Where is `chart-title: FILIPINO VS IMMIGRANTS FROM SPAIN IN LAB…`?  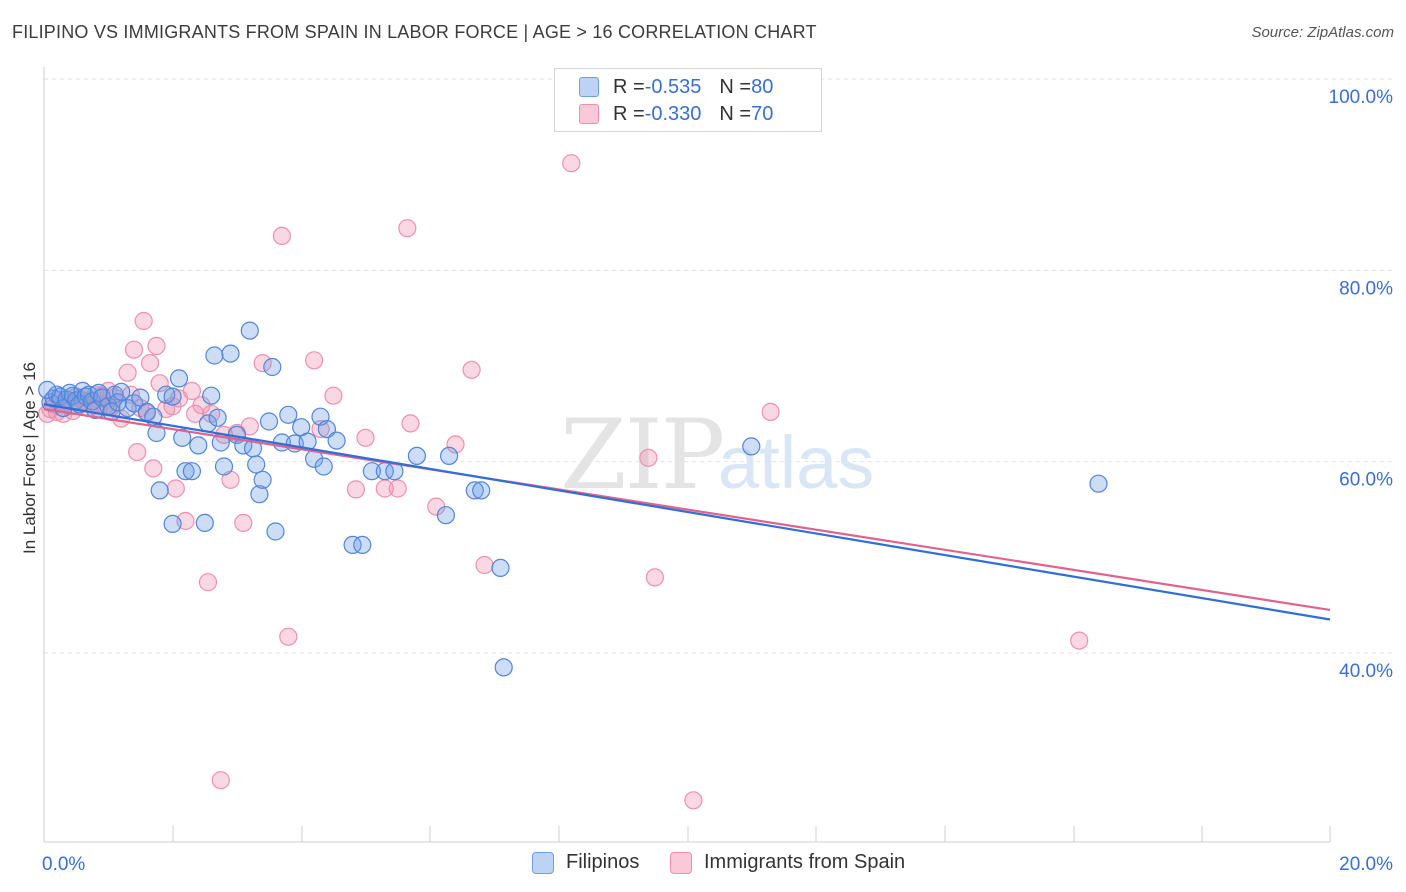
chart-title: FILIPINO VS IMMIGRANTS FROM SPAIN IN LAB… is located at coordinates (414, 32).